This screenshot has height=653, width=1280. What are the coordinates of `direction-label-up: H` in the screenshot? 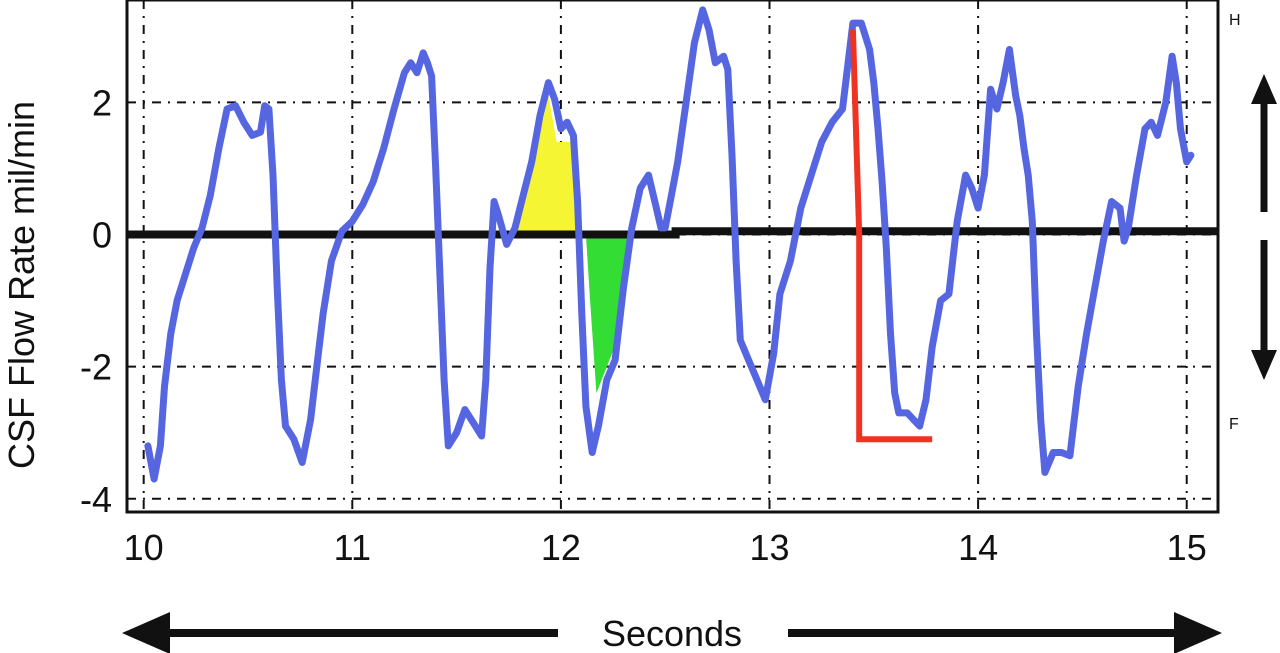 It's located at (1235, 20).